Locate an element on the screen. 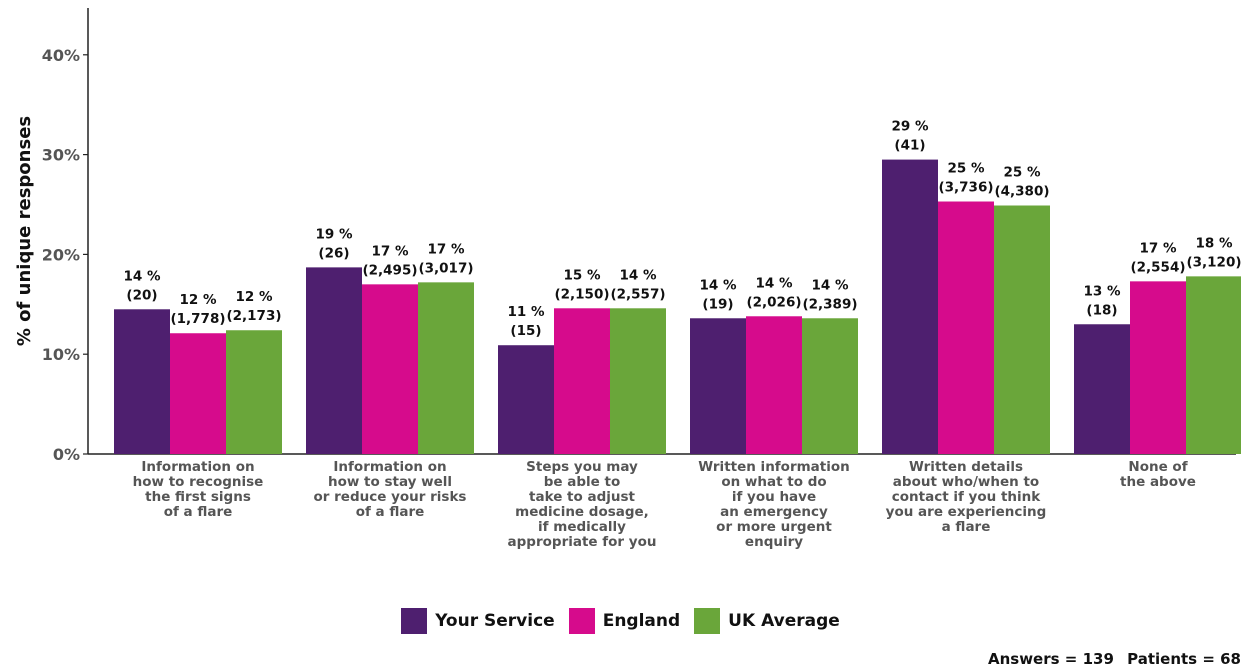 The image size is (1241, 672). x-tick-label: if medically is located at coordinates (582, 527).